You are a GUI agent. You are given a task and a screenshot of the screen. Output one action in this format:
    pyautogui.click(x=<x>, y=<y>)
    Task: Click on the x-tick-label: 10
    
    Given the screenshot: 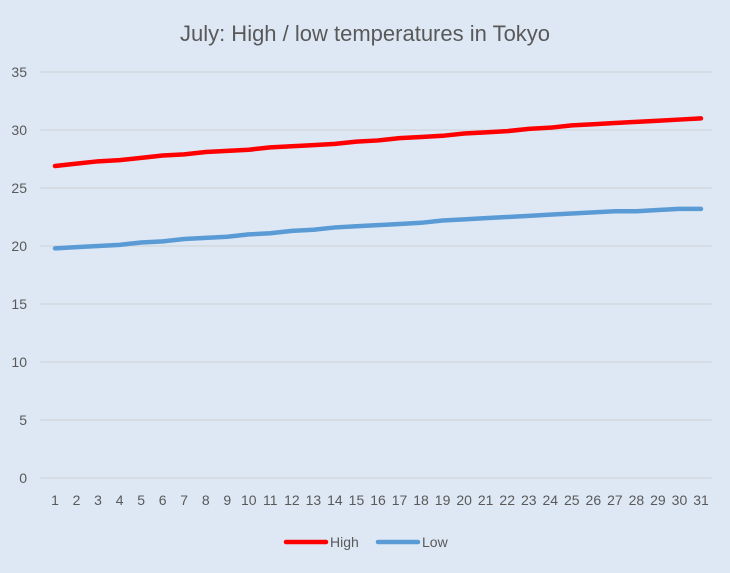 What is the action you would take?
    pyautogui.click(x=249, y=500)
    